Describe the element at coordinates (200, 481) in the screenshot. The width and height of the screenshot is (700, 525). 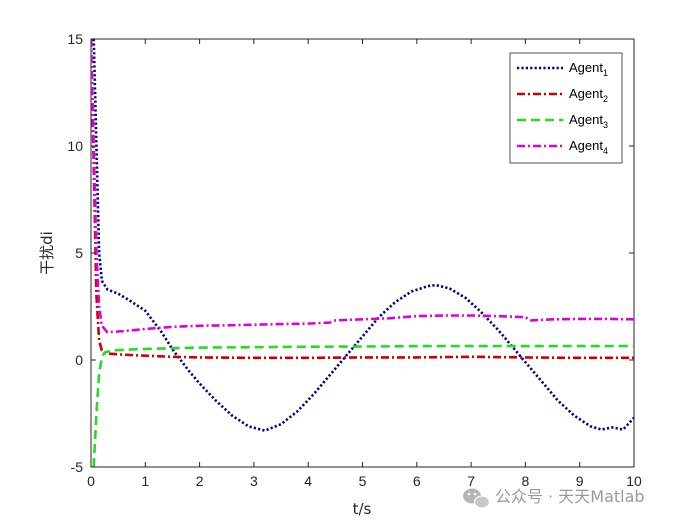
I see `x-tick-label: 2` at that location.